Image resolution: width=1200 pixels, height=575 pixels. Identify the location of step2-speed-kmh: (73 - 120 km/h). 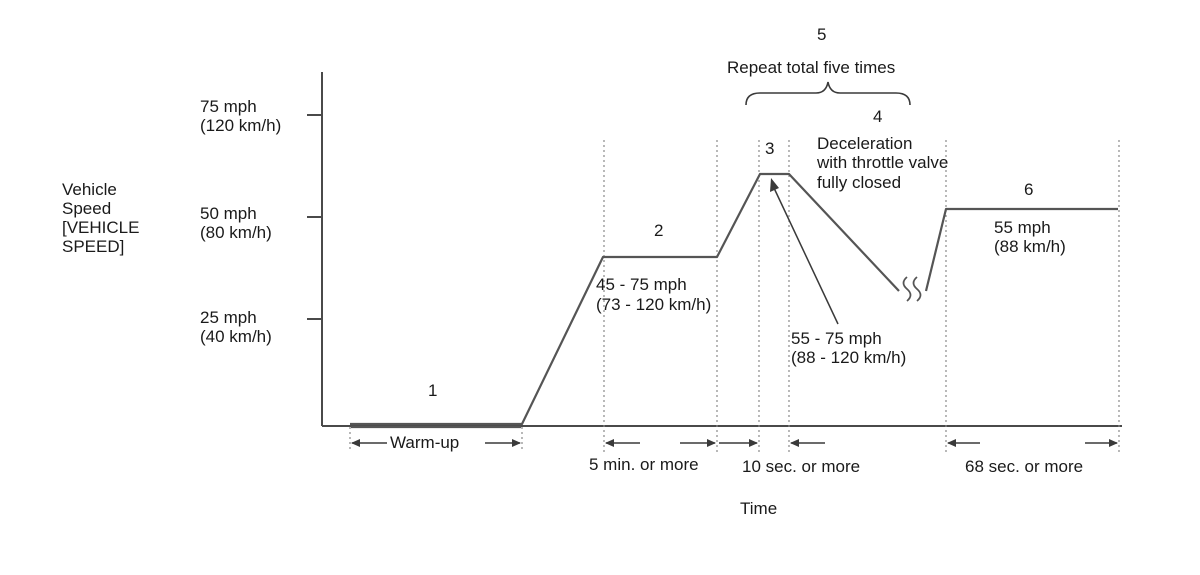
(653, 304).